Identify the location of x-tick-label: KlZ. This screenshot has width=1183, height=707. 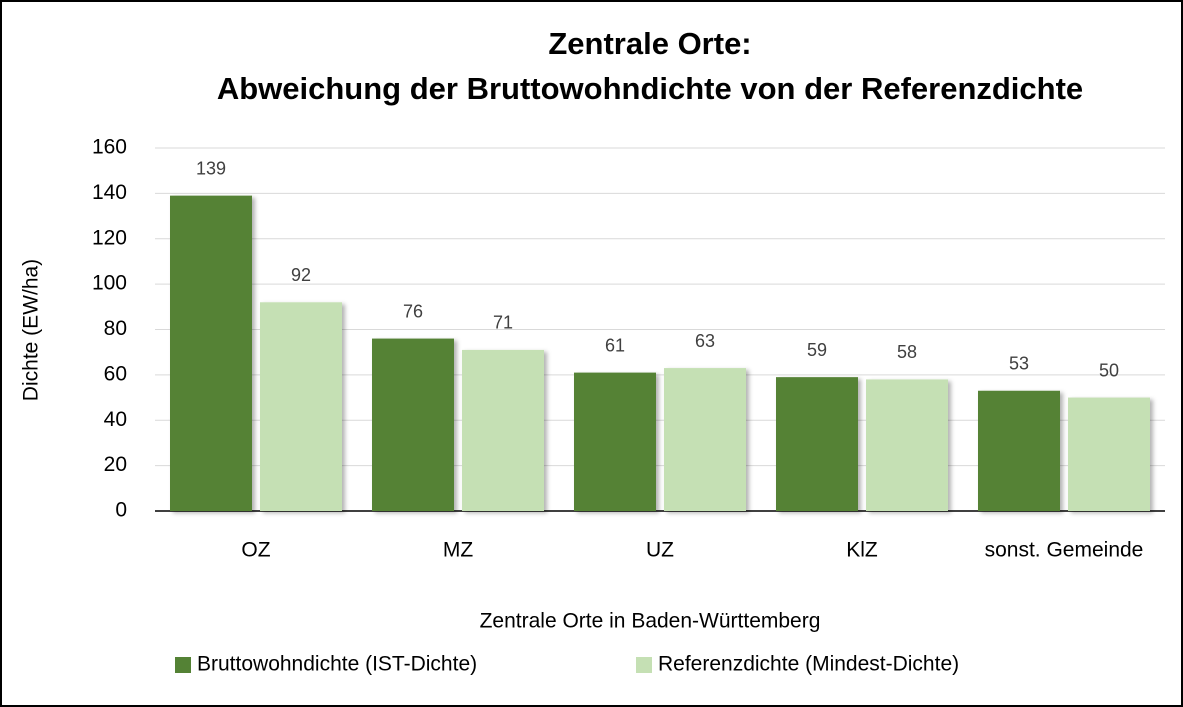
(862, 550).